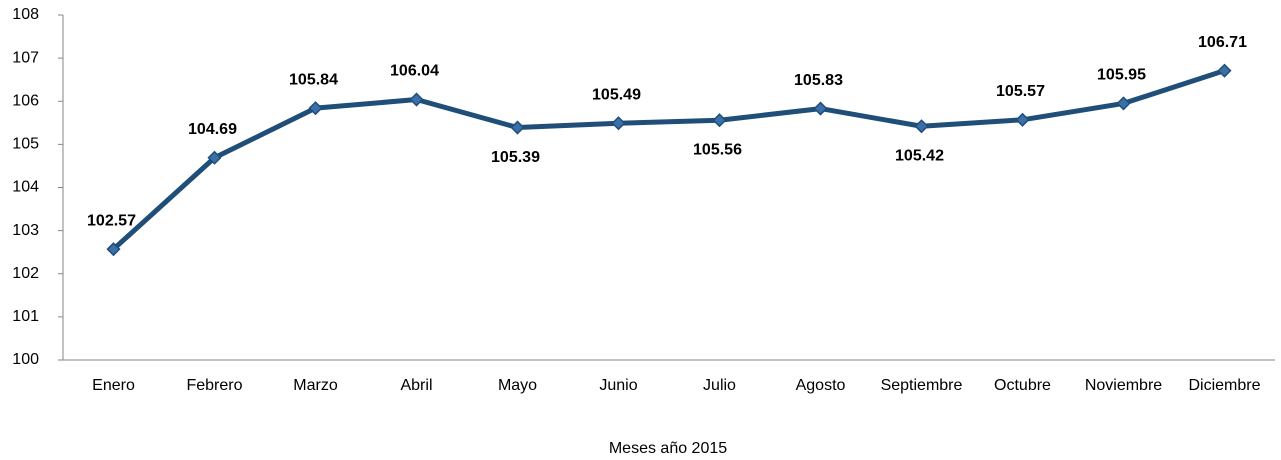  Describe the element at coordinates (1121, 75) in the screenshot. I see `data-label: 105.95` at that location.